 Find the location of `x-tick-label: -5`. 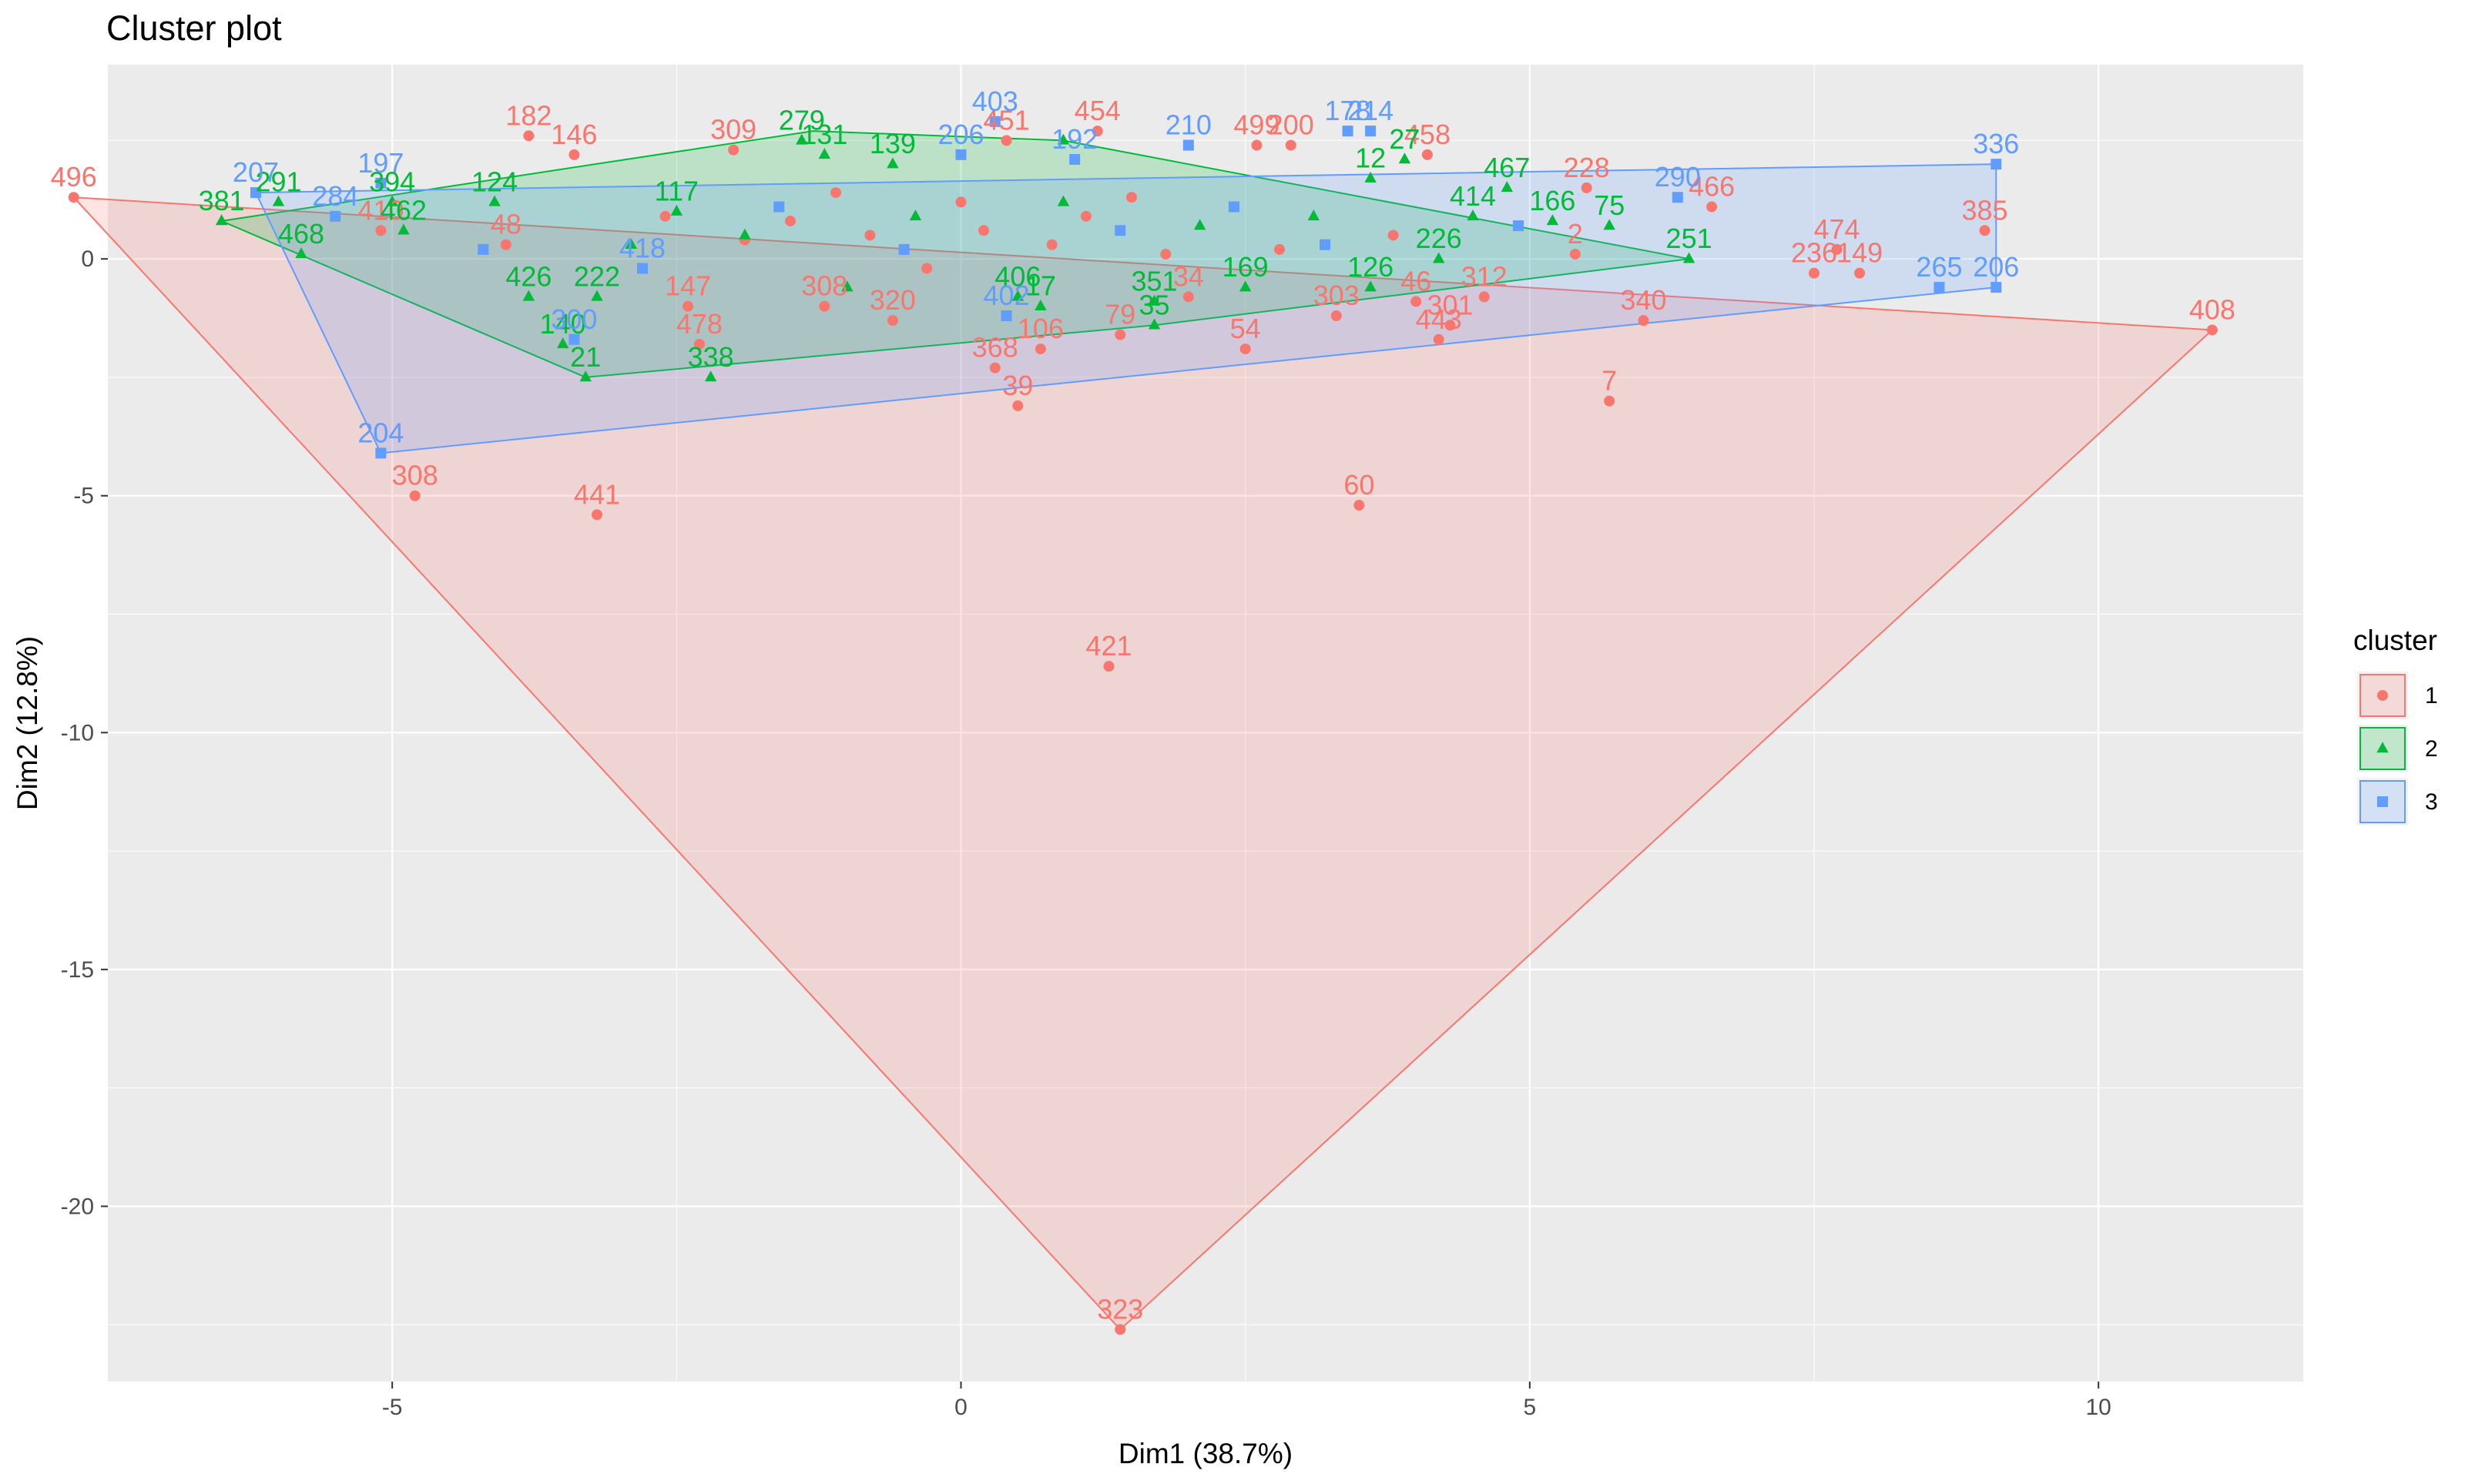

x-tick-label: -5 is located at coordinates (392, 1407).